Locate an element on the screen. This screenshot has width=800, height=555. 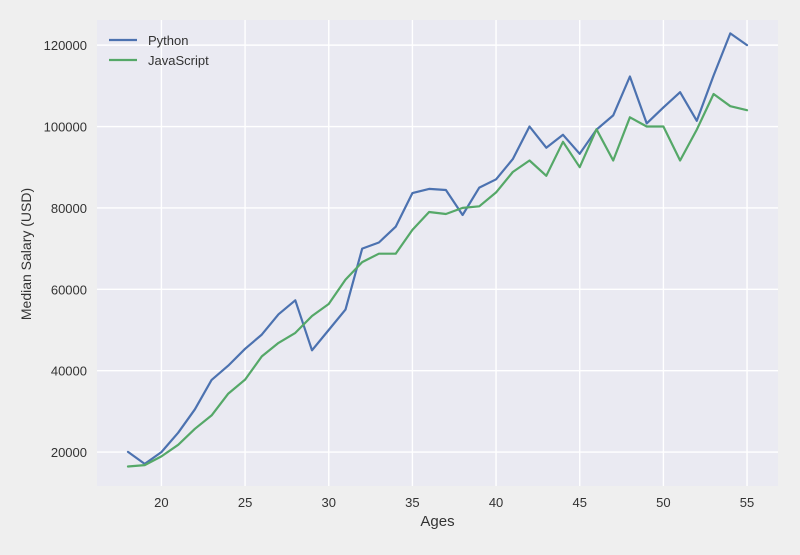
x-tick-label: 20 is located at coordinates (161, 502).